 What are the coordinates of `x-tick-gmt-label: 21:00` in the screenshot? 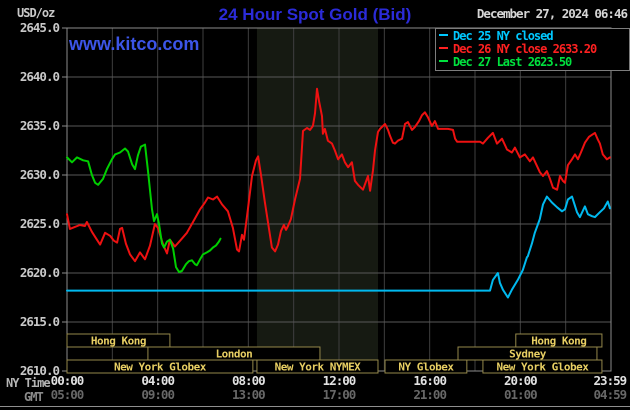 It's located at (429, 394).